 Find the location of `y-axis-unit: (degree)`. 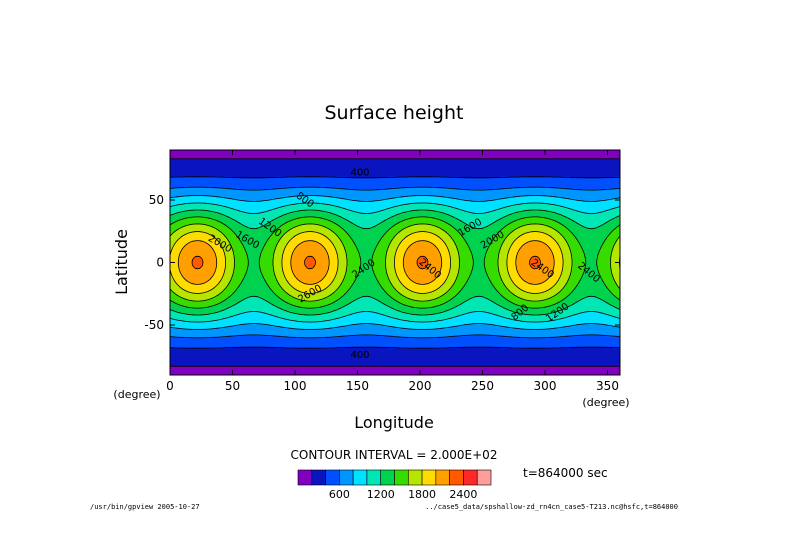

y-axis-unit: (degree) is located at coordinates (136, 394).